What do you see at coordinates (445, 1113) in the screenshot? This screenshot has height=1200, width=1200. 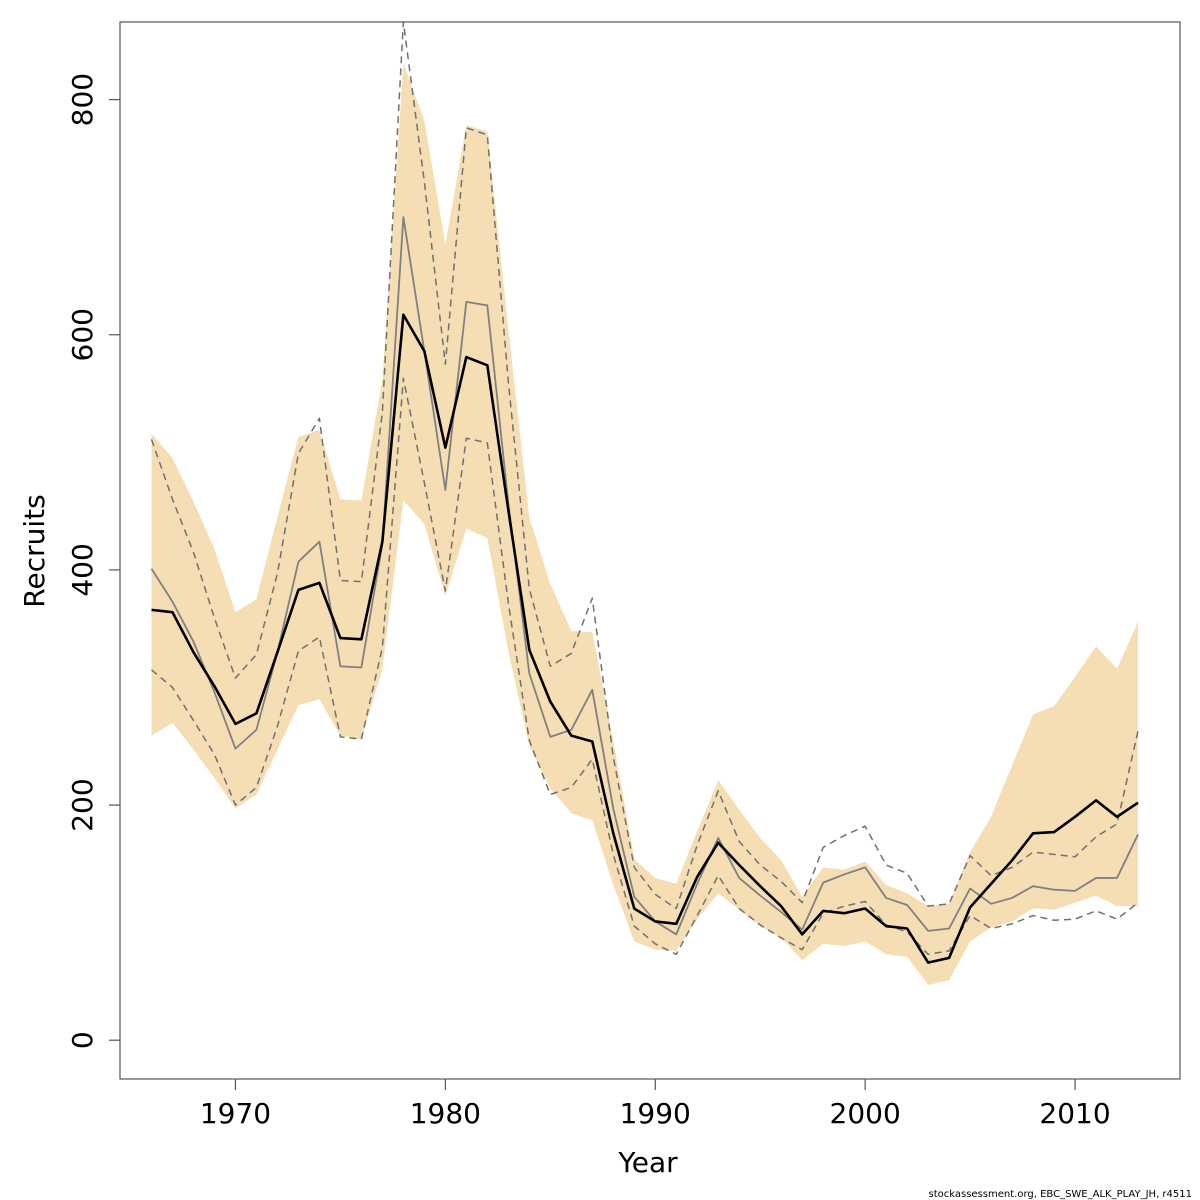 I see `x-tick-label: 1980` at bounding box center [445, 1113].